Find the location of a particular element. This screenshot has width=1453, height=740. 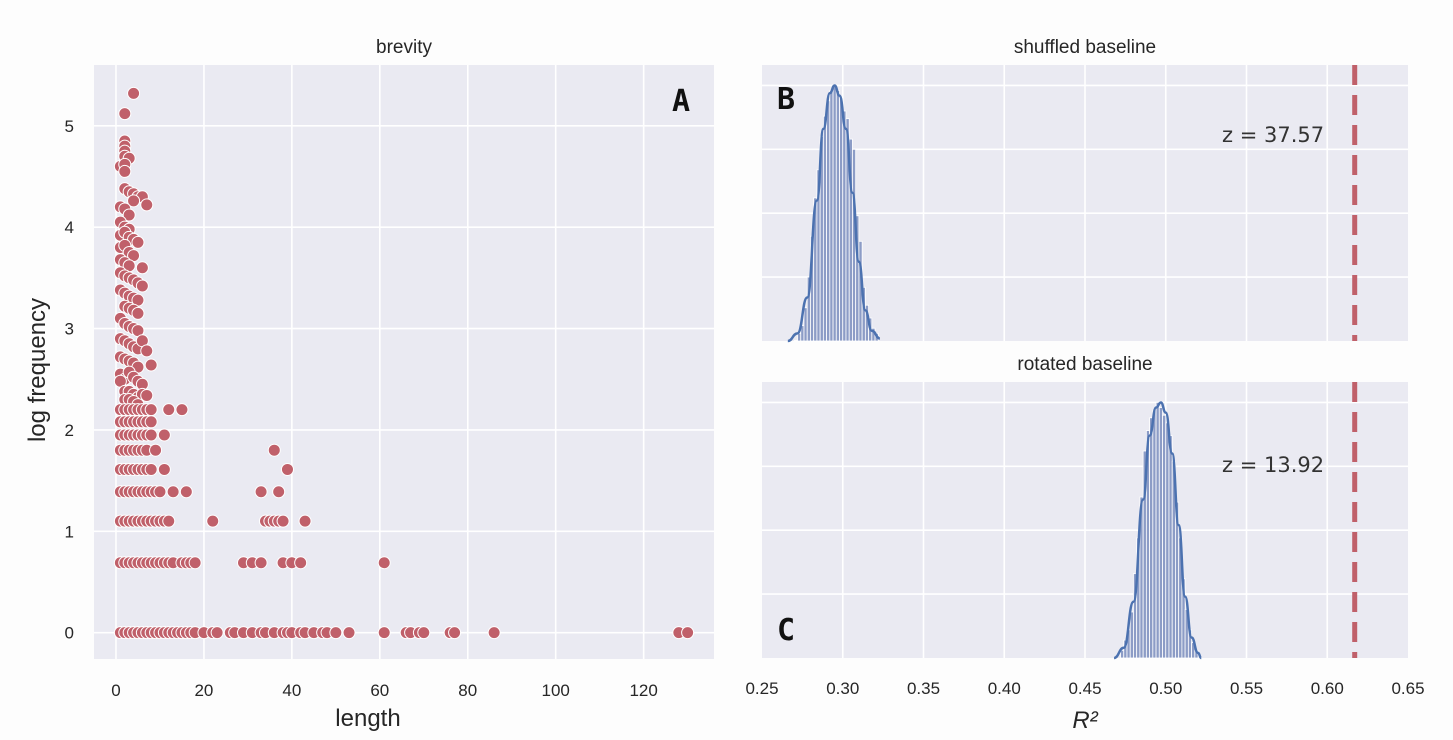

panel-c-x-tick-label: 0.65 is located at coordinates (1407, 688).